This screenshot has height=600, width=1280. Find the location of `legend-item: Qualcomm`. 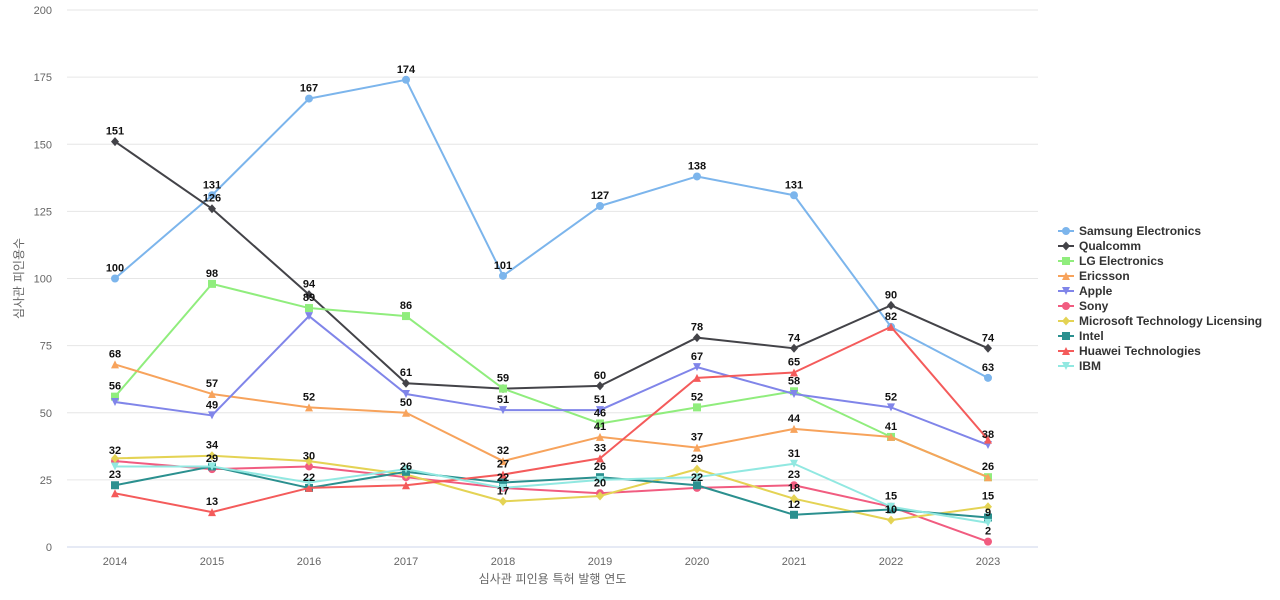

legend-item: Qualcomm is located at coordinates (1099, 246).